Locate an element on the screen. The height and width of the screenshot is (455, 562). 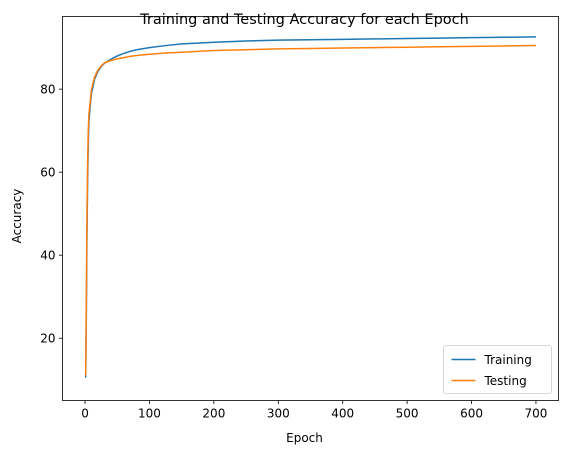
y-tick-label: 80 is located at coordinates (47, 89).